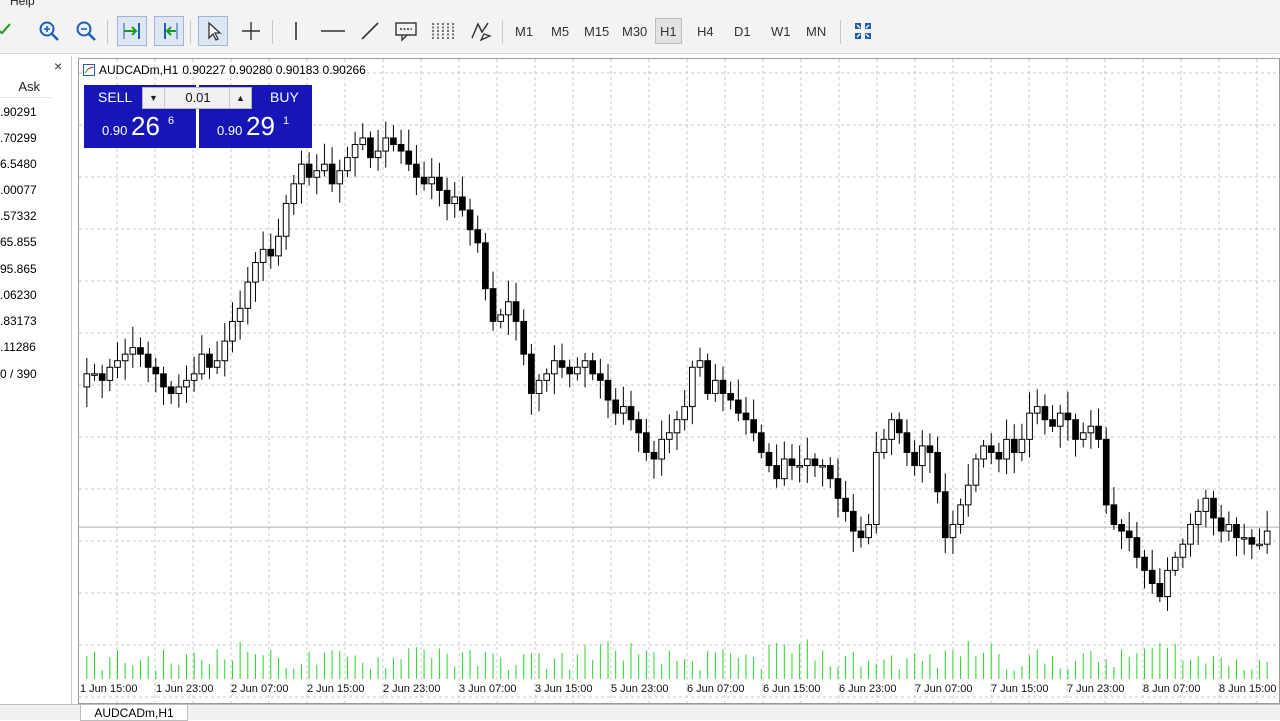  Describe the element at coordinates (18, 216) in the screenshot. I see `ask-price: .57332` at that location.